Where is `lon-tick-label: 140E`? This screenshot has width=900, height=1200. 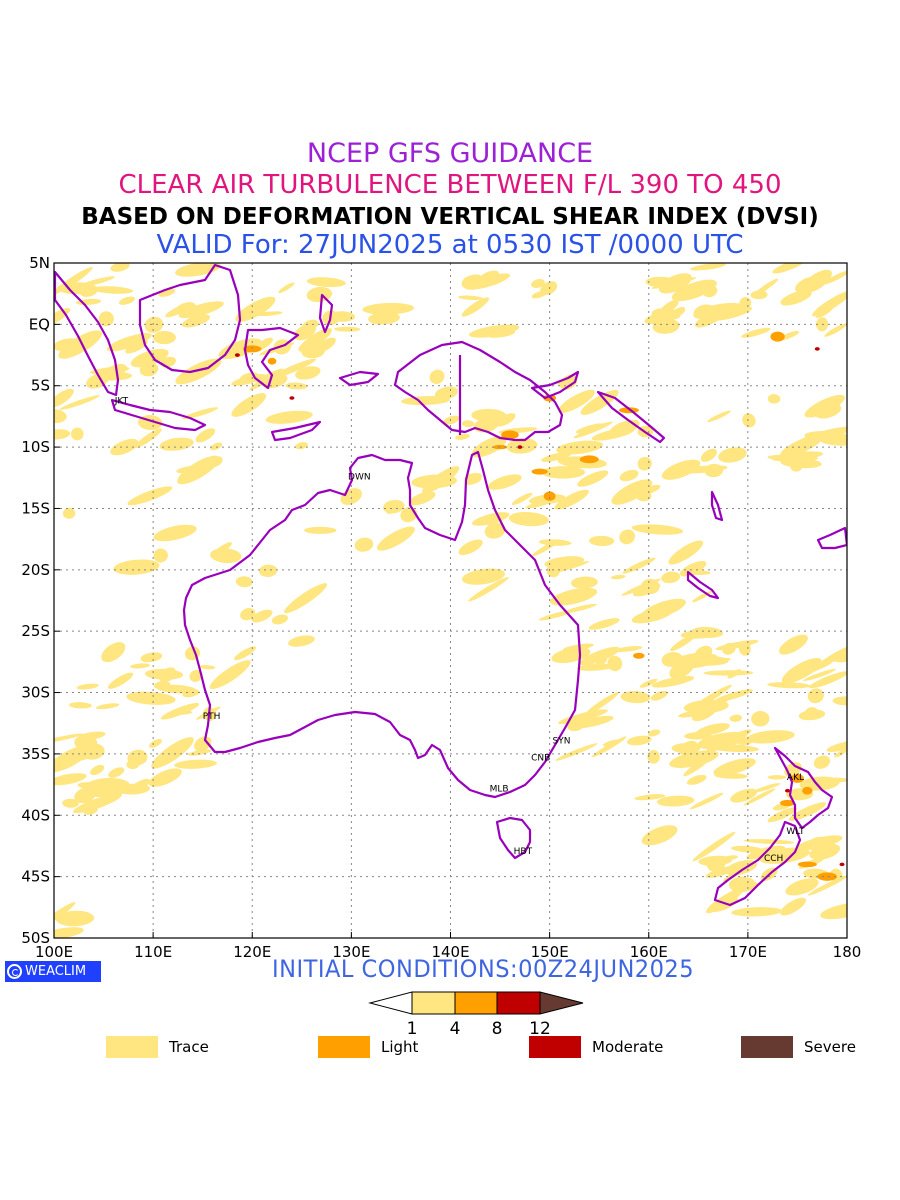 lon-tick-label: 140E is located at coordinates (450, 952).